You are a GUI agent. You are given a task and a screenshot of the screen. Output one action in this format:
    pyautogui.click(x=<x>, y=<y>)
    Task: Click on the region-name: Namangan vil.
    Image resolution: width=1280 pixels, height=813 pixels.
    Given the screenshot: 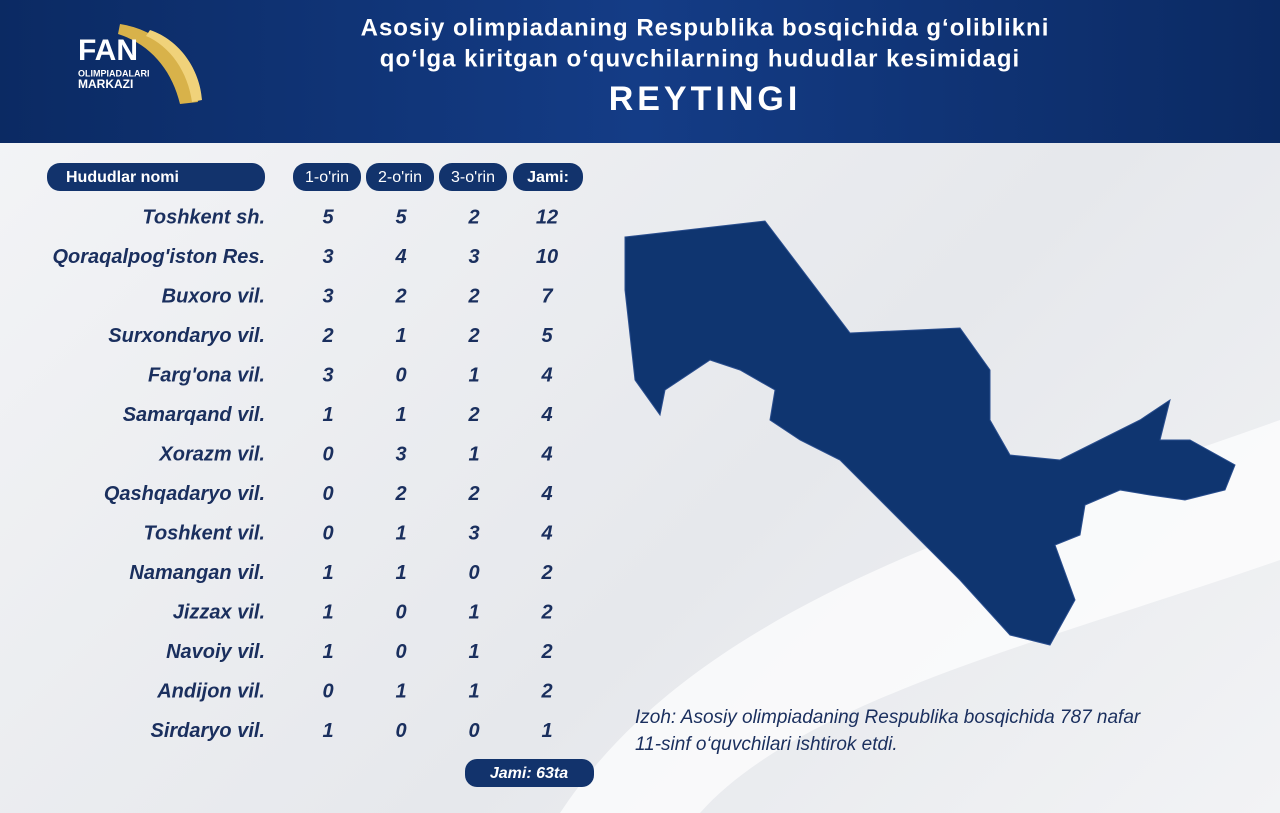 What is the action you would take?
    pyautogui.click(x=197, y=573)
    